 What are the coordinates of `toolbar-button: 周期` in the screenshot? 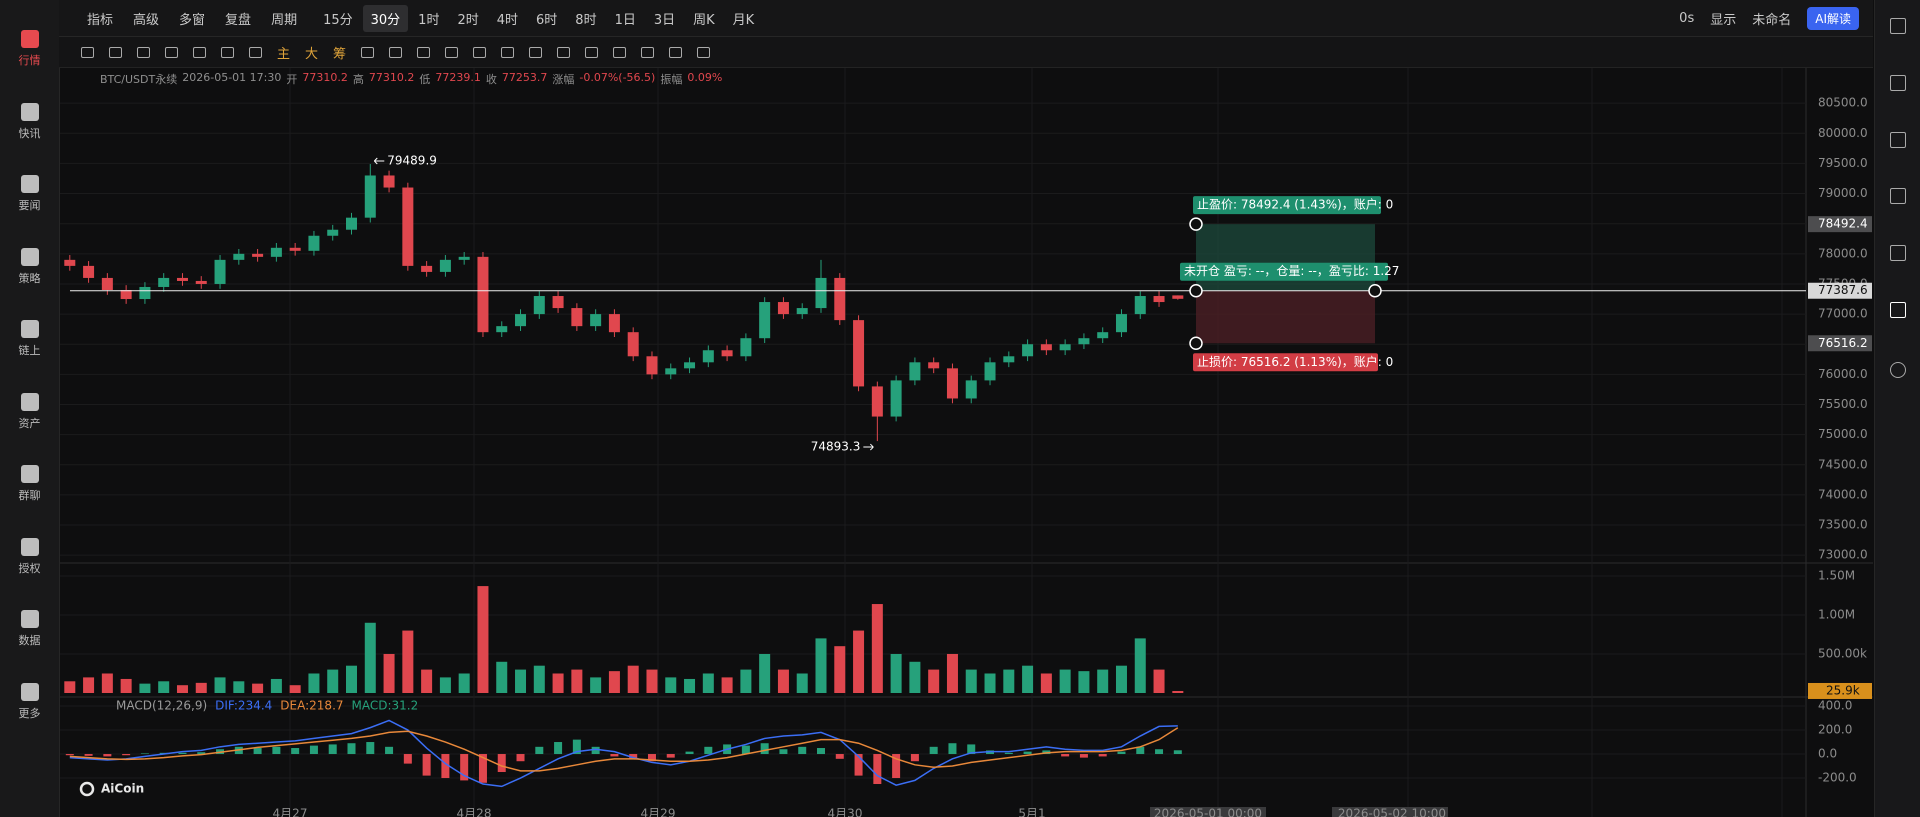 It's located at (284, 20).